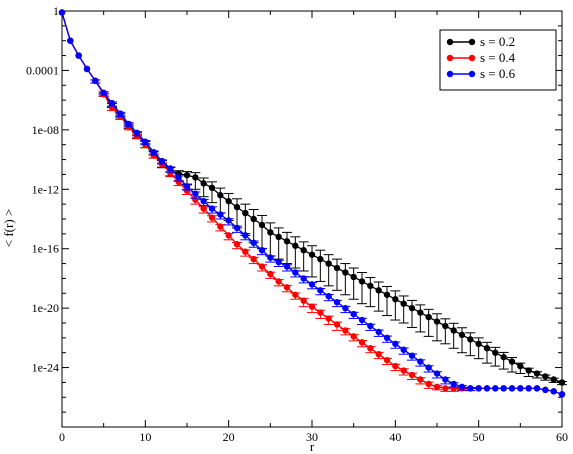 Image resolution: width=573 pixels, height=454 pixels. Describe the element at coordinates (312, 437) in the screenshot. I see `x-tick-label: 30` at that location.